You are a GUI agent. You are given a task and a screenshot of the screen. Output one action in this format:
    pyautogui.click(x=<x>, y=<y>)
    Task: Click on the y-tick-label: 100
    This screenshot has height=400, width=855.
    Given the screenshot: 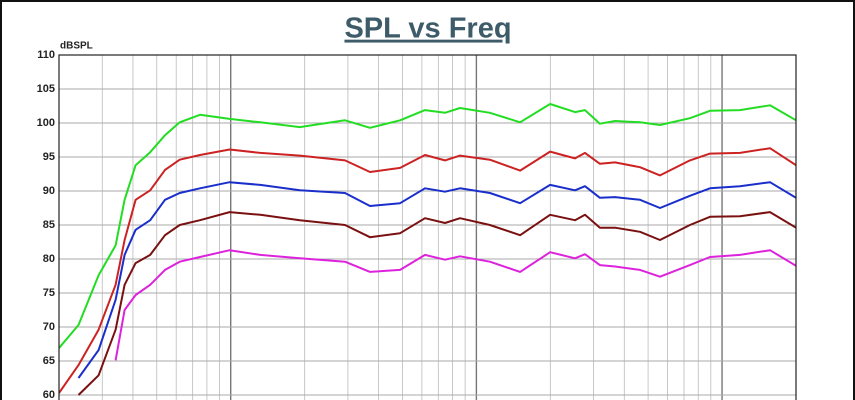 What is the action you would take?
    pyautogui.click(x=46, y=123)
    